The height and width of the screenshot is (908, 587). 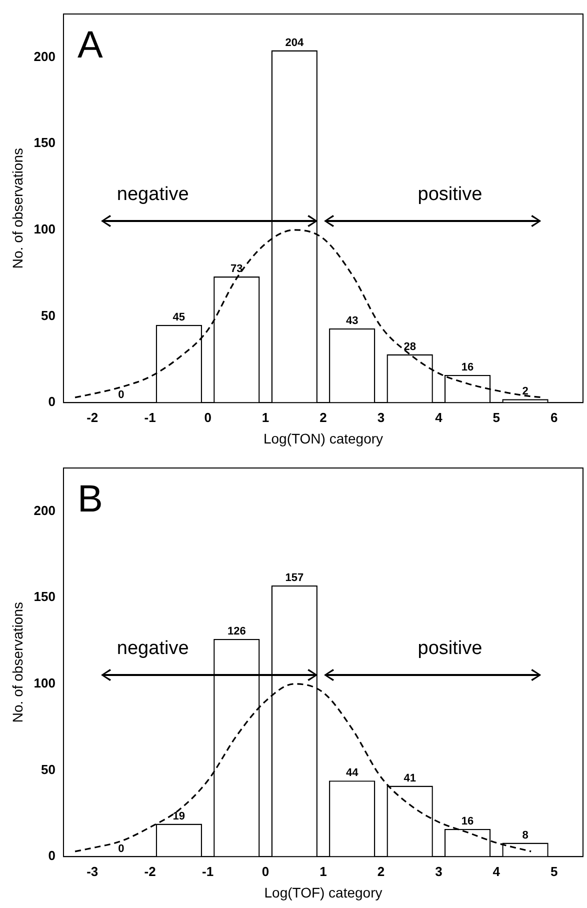 I want to click on x-tick-label: 6, so click(x=554, y=417).